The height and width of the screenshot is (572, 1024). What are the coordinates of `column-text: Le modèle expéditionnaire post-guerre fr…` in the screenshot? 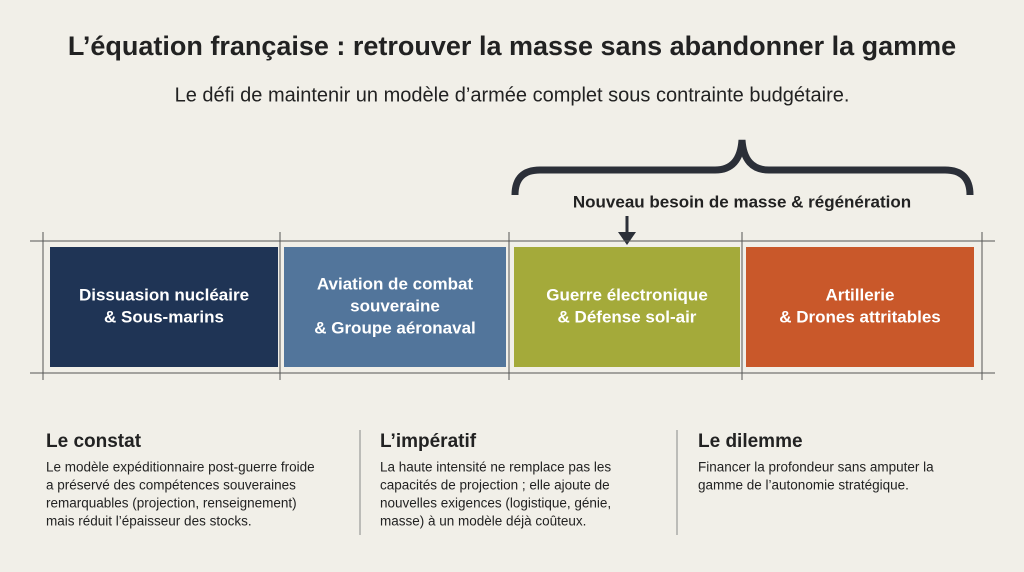 It's located at (180, 467).